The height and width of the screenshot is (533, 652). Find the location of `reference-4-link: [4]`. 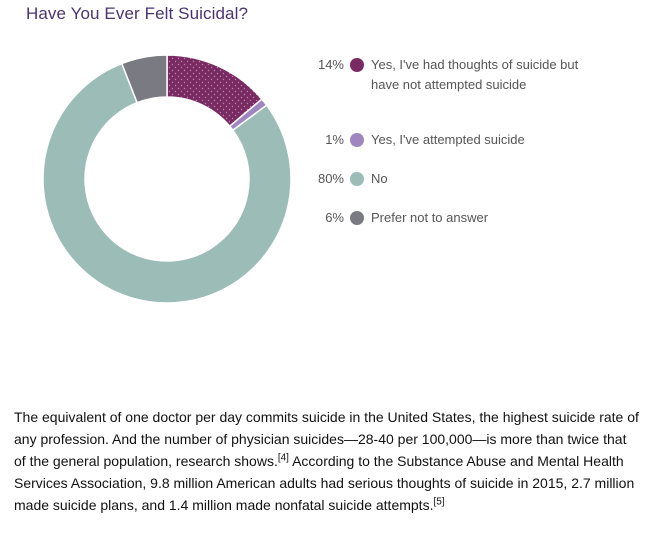

reference-4-link: [4] is located at coordinates (283, 458).